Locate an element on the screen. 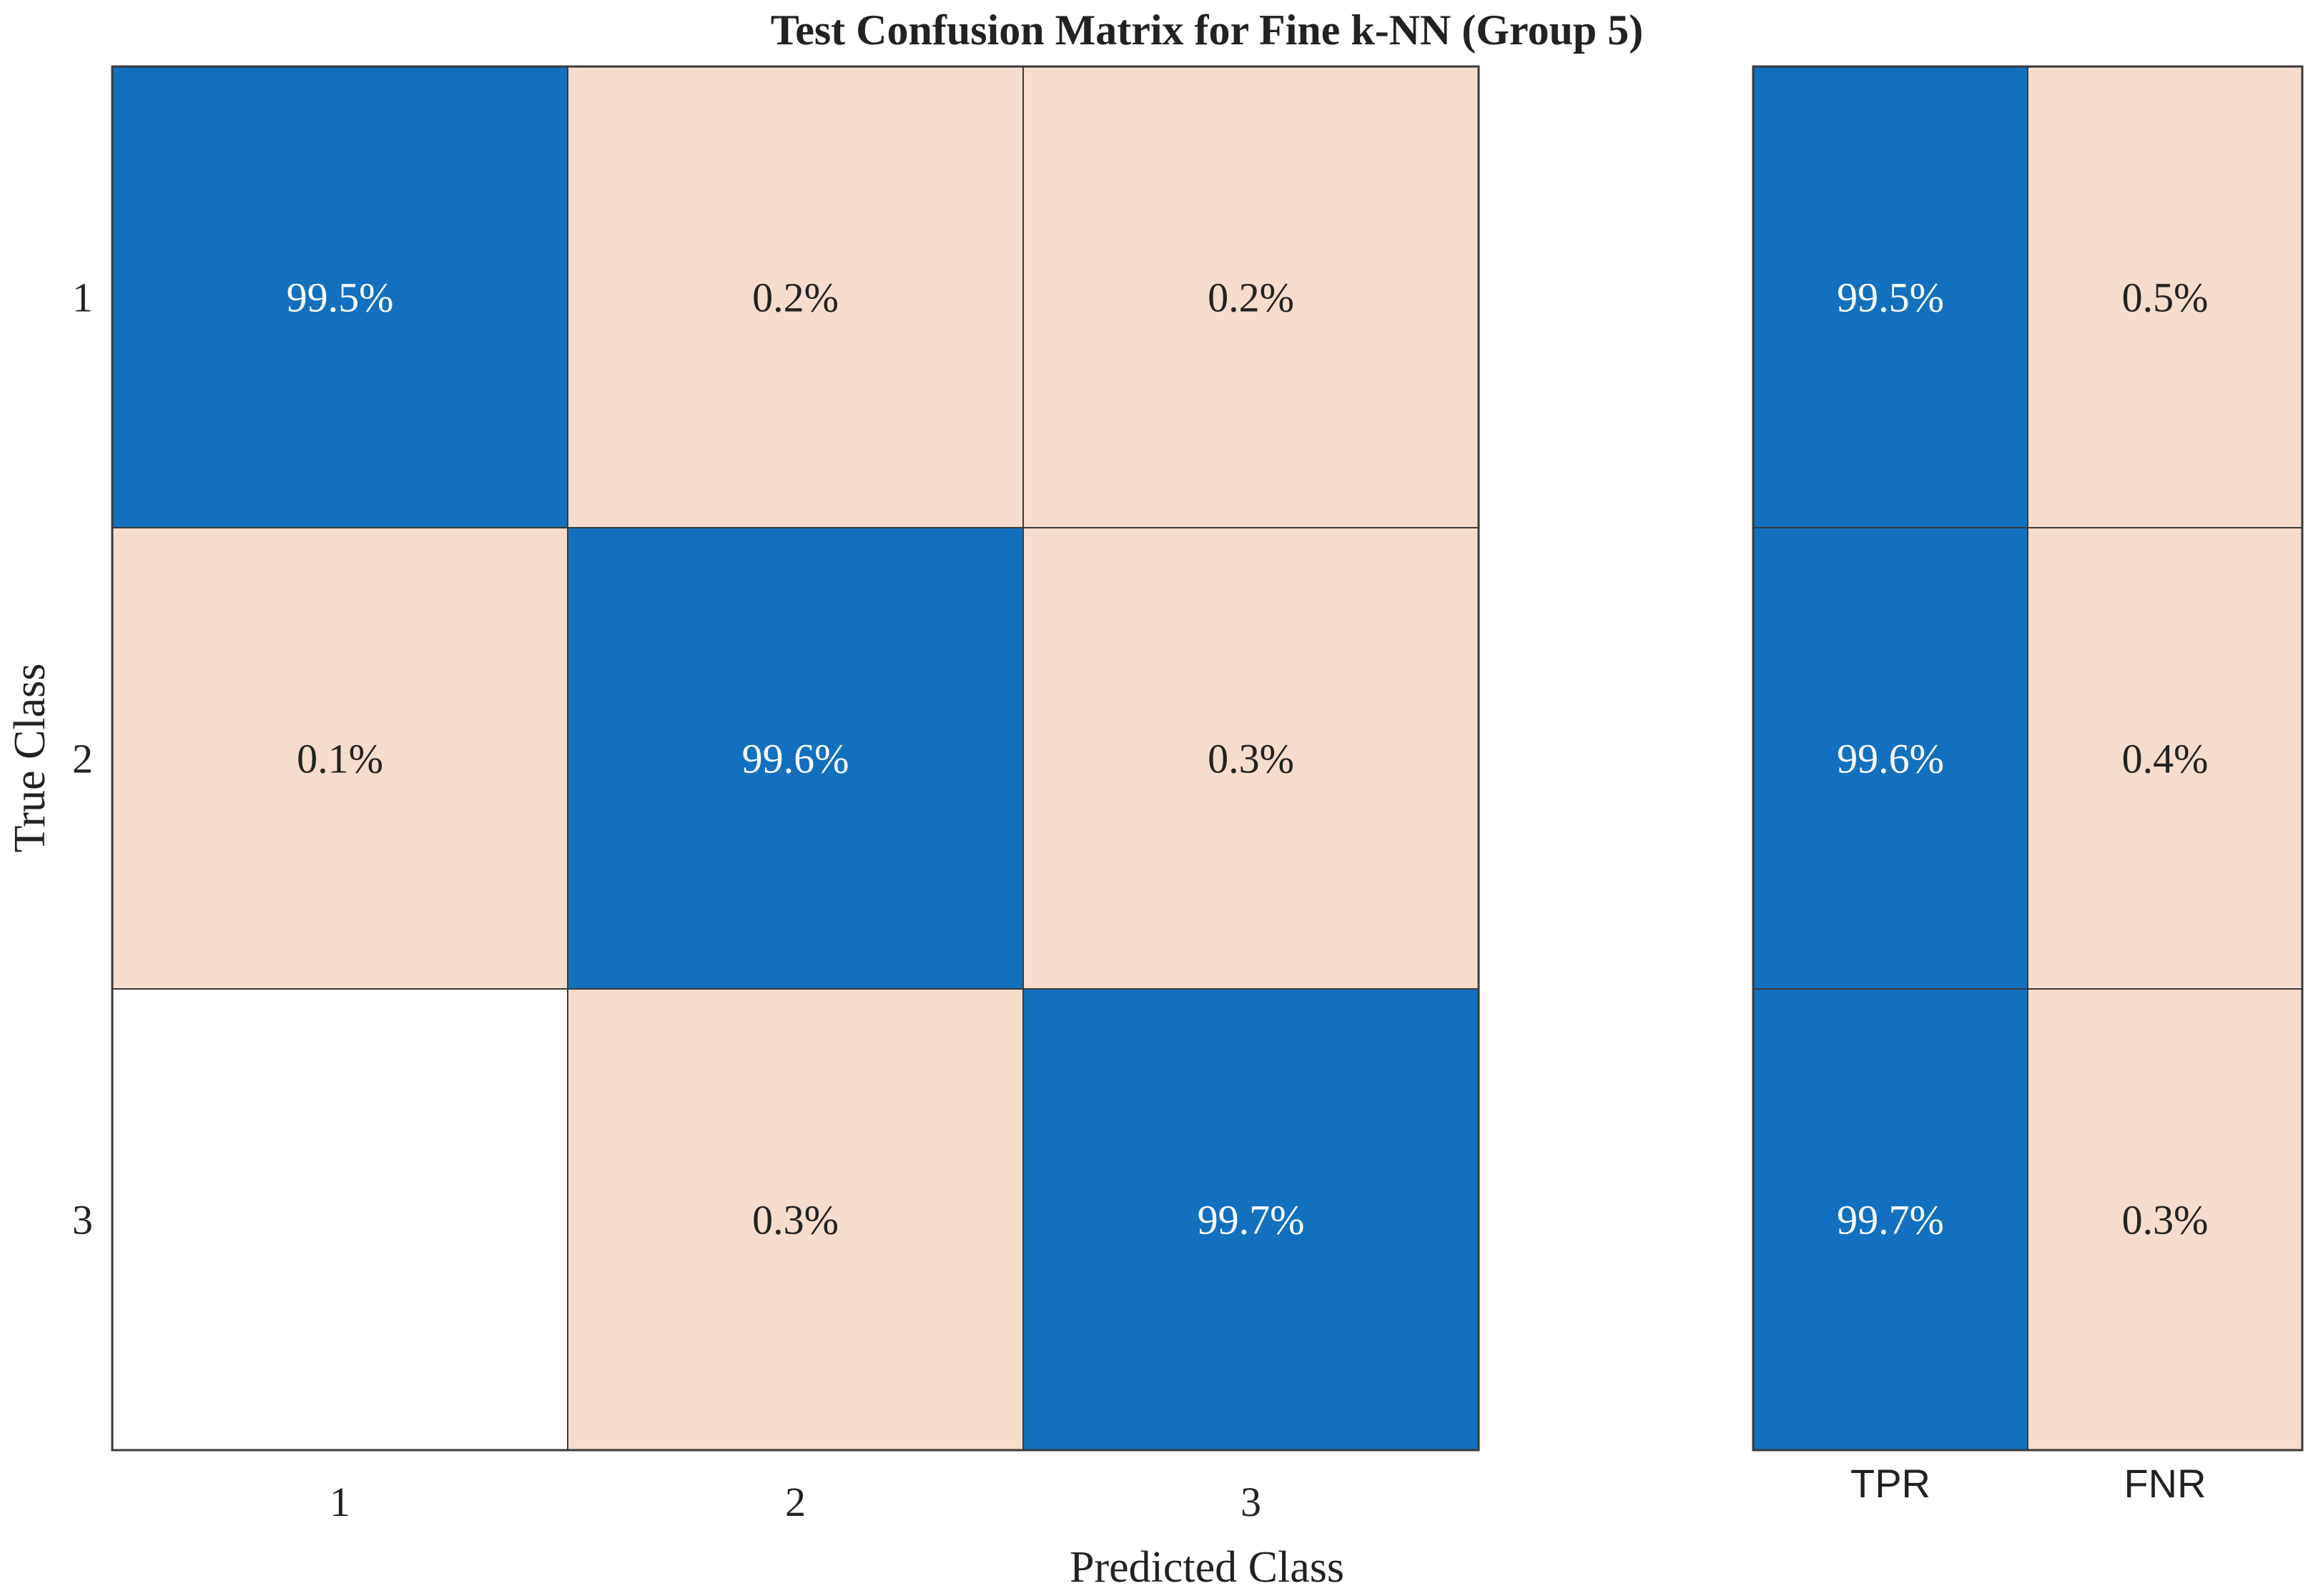  matrix-cell-value-r2-c3: 0.3% is located at coordinates (1251, 759).